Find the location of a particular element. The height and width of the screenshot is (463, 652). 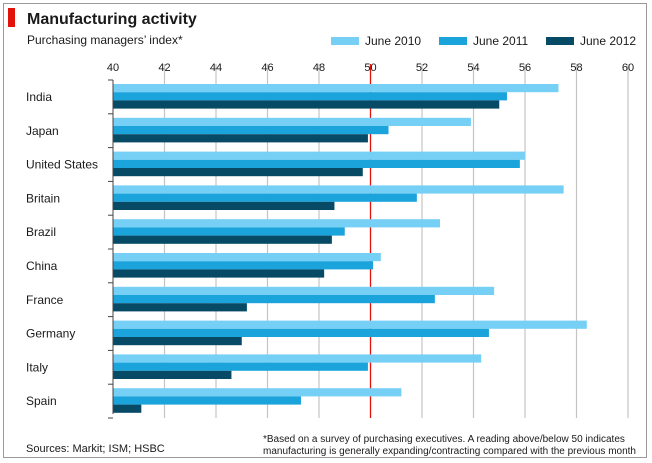

bar-brazil-june-2011 is located at coordinates (229, 231).